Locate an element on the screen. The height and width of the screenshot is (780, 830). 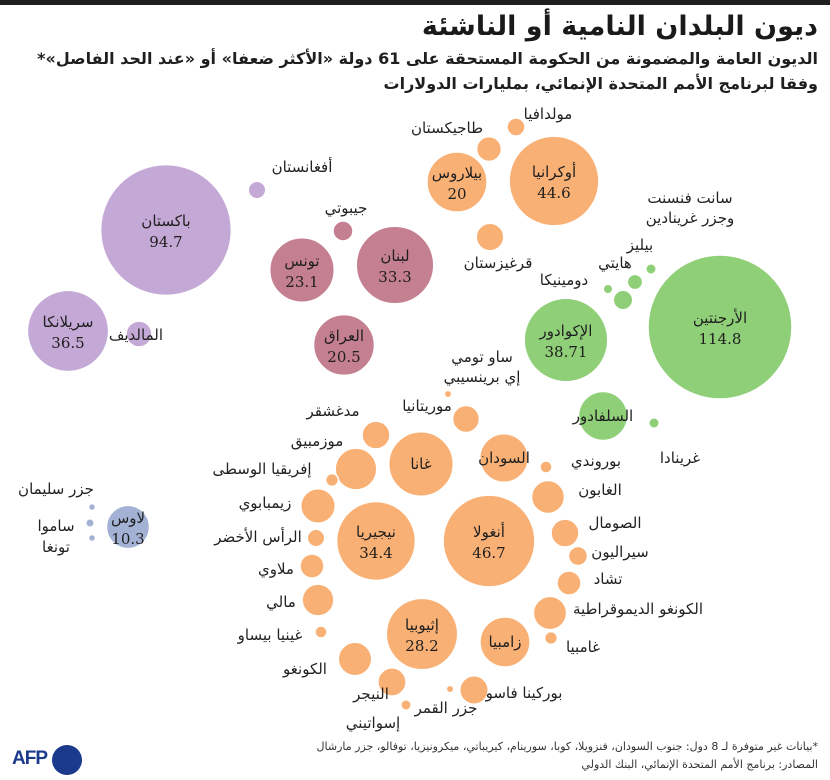
bubble-الإكوادور is located at coordinates (566, 340).